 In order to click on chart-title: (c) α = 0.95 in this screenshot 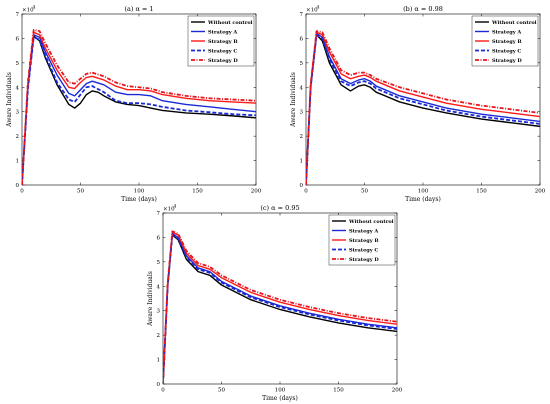, I will do `click(279, 208)`.